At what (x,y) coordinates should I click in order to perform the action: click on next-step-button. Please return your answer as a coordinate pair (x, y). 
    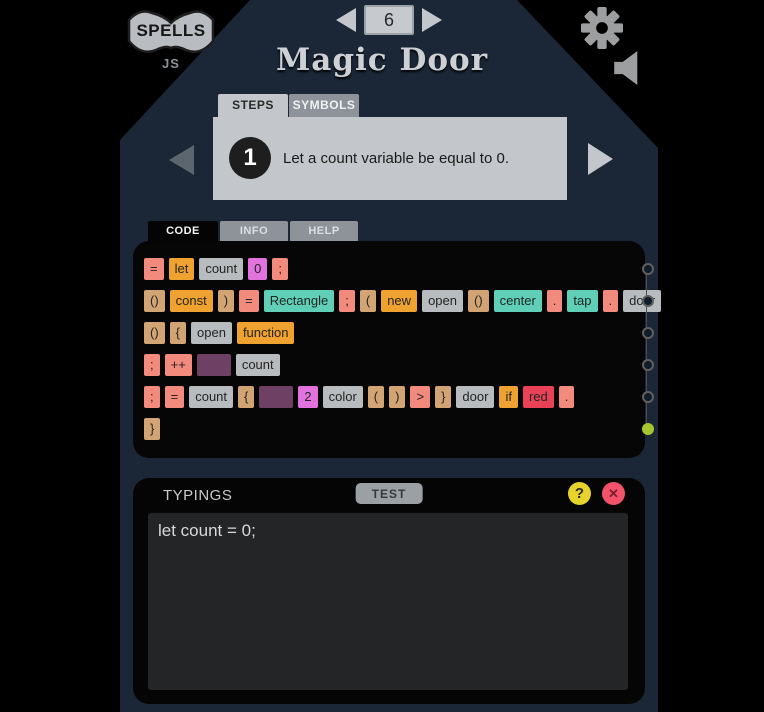
    Looking at the image, I should click on (600, 159).